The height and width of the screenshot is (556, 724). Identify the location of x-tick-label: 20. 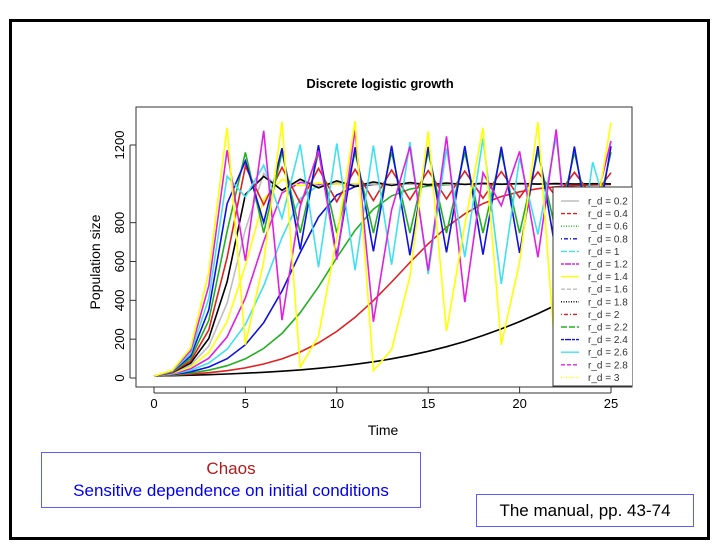
(519, 403).